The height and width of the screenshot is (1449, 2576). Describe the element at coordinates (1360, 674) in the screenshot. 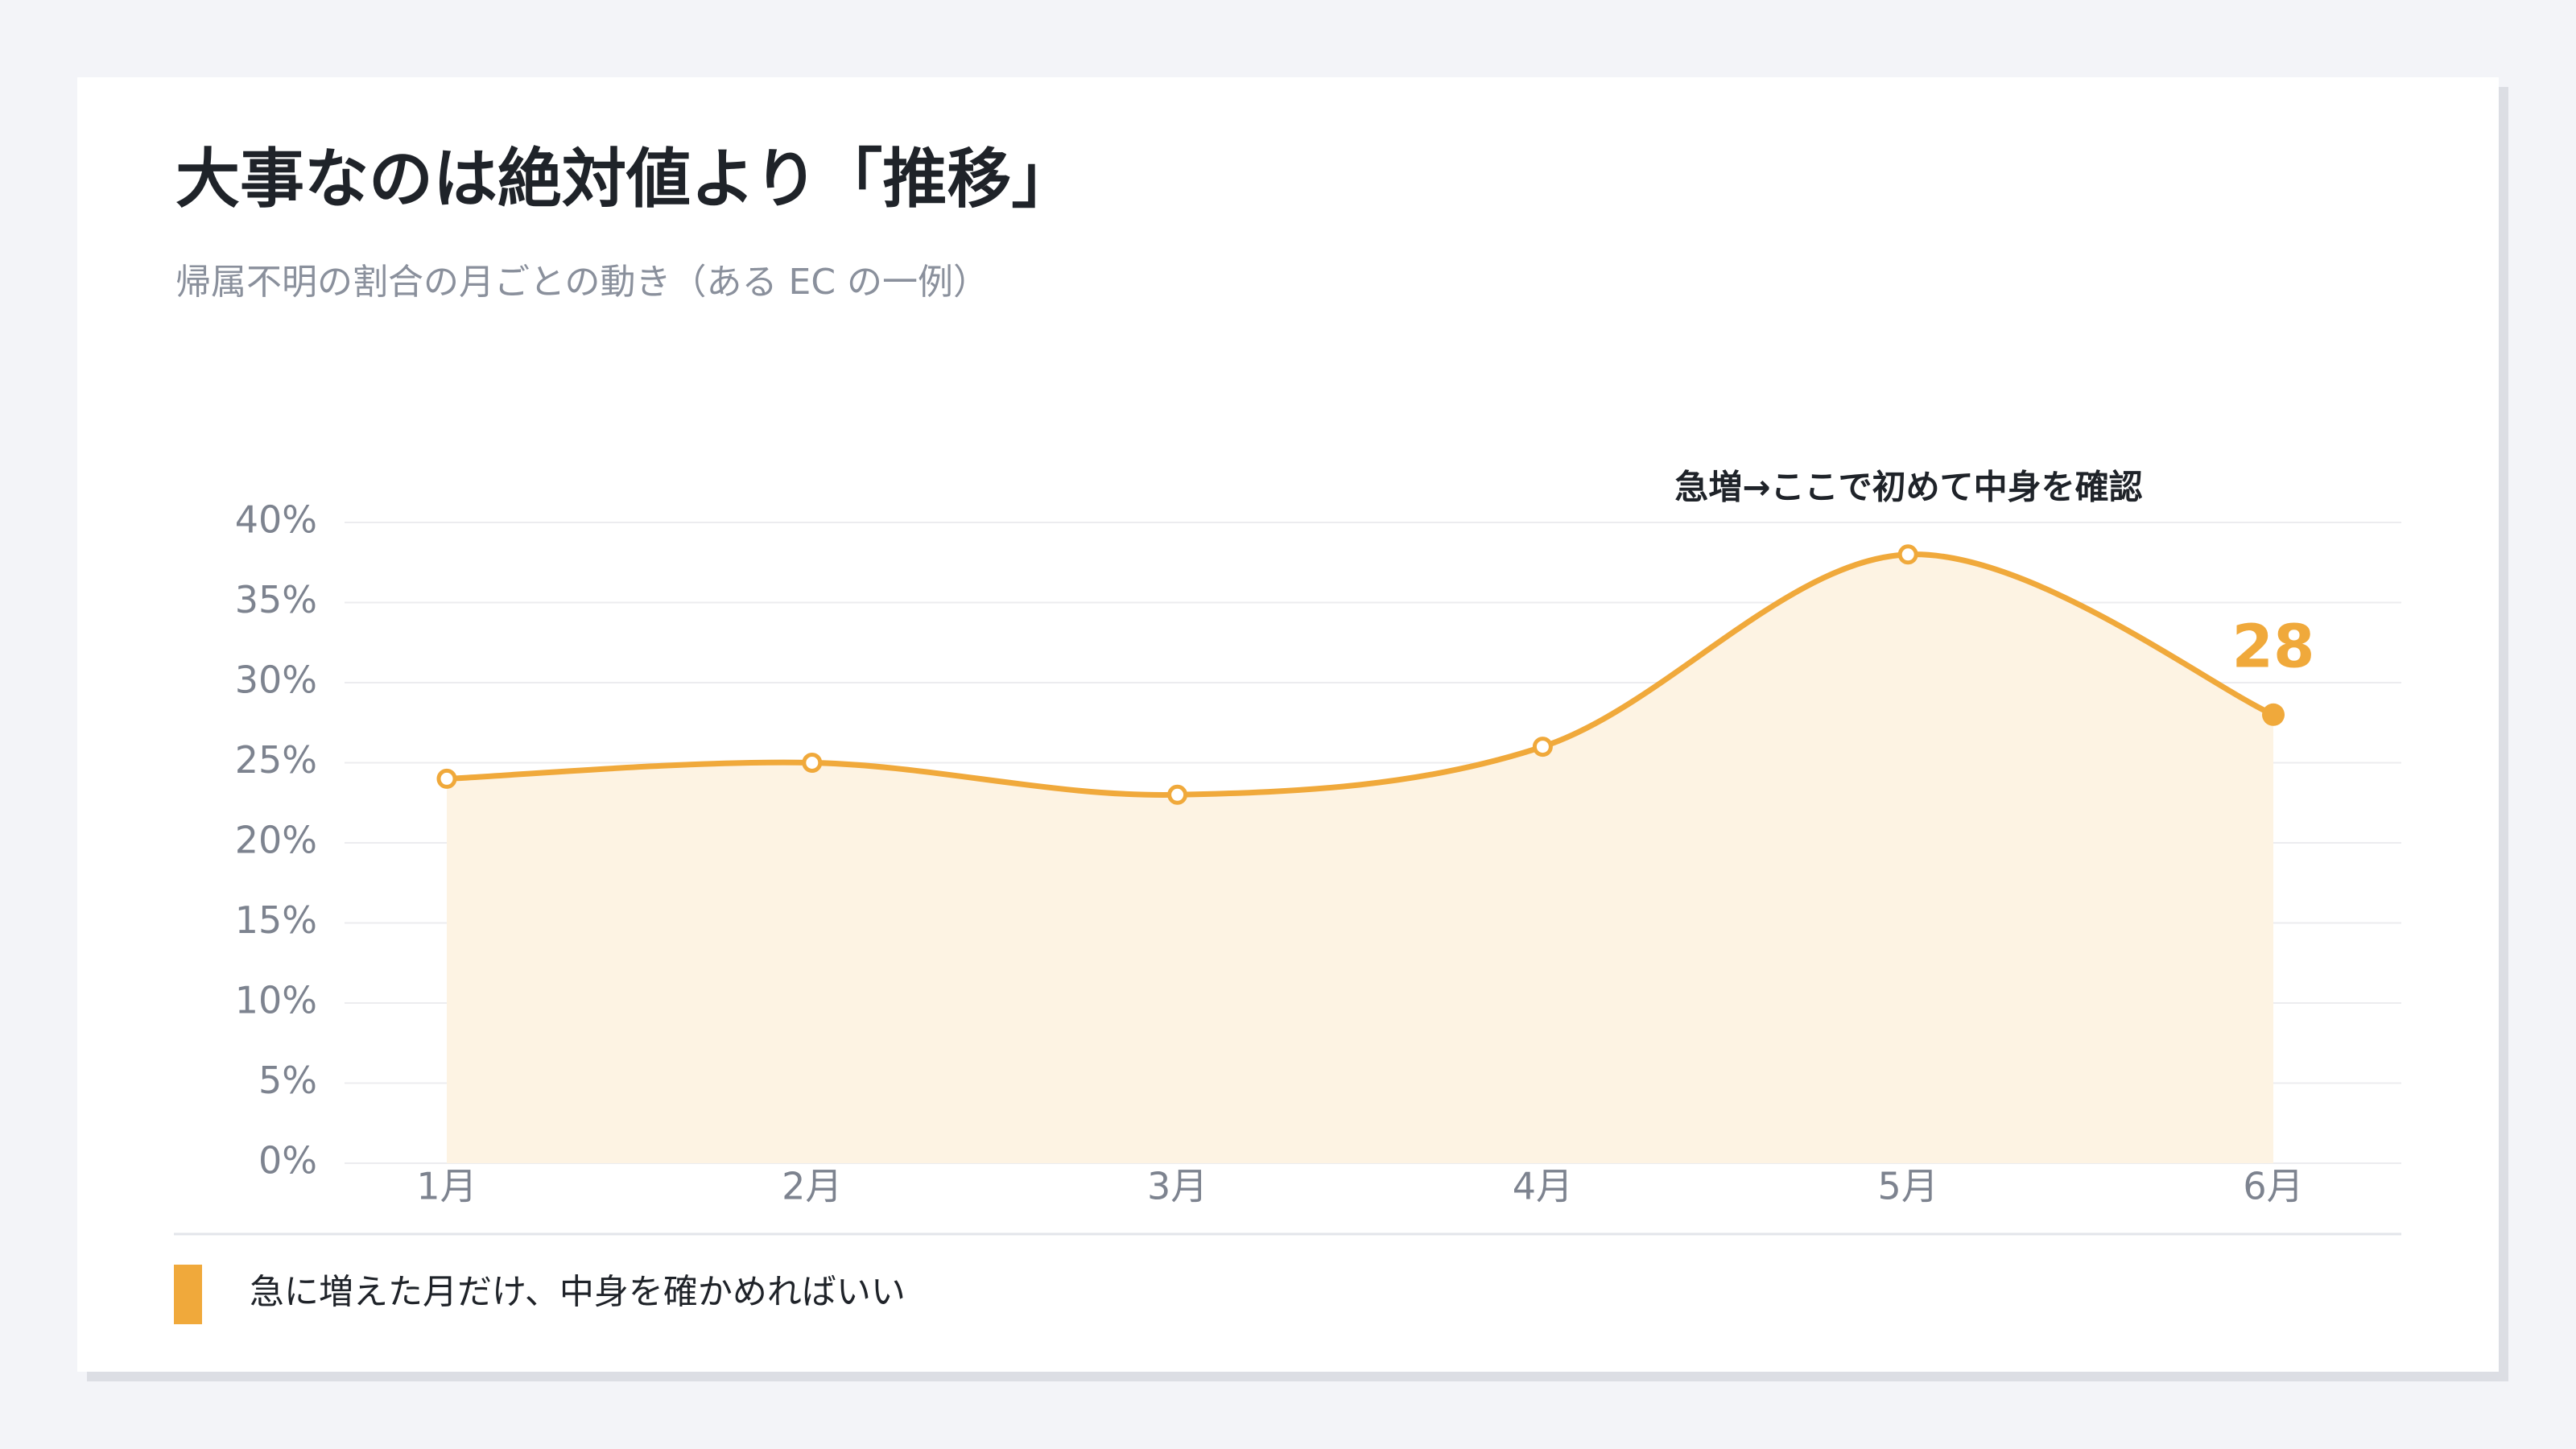

I see `line` at that location.